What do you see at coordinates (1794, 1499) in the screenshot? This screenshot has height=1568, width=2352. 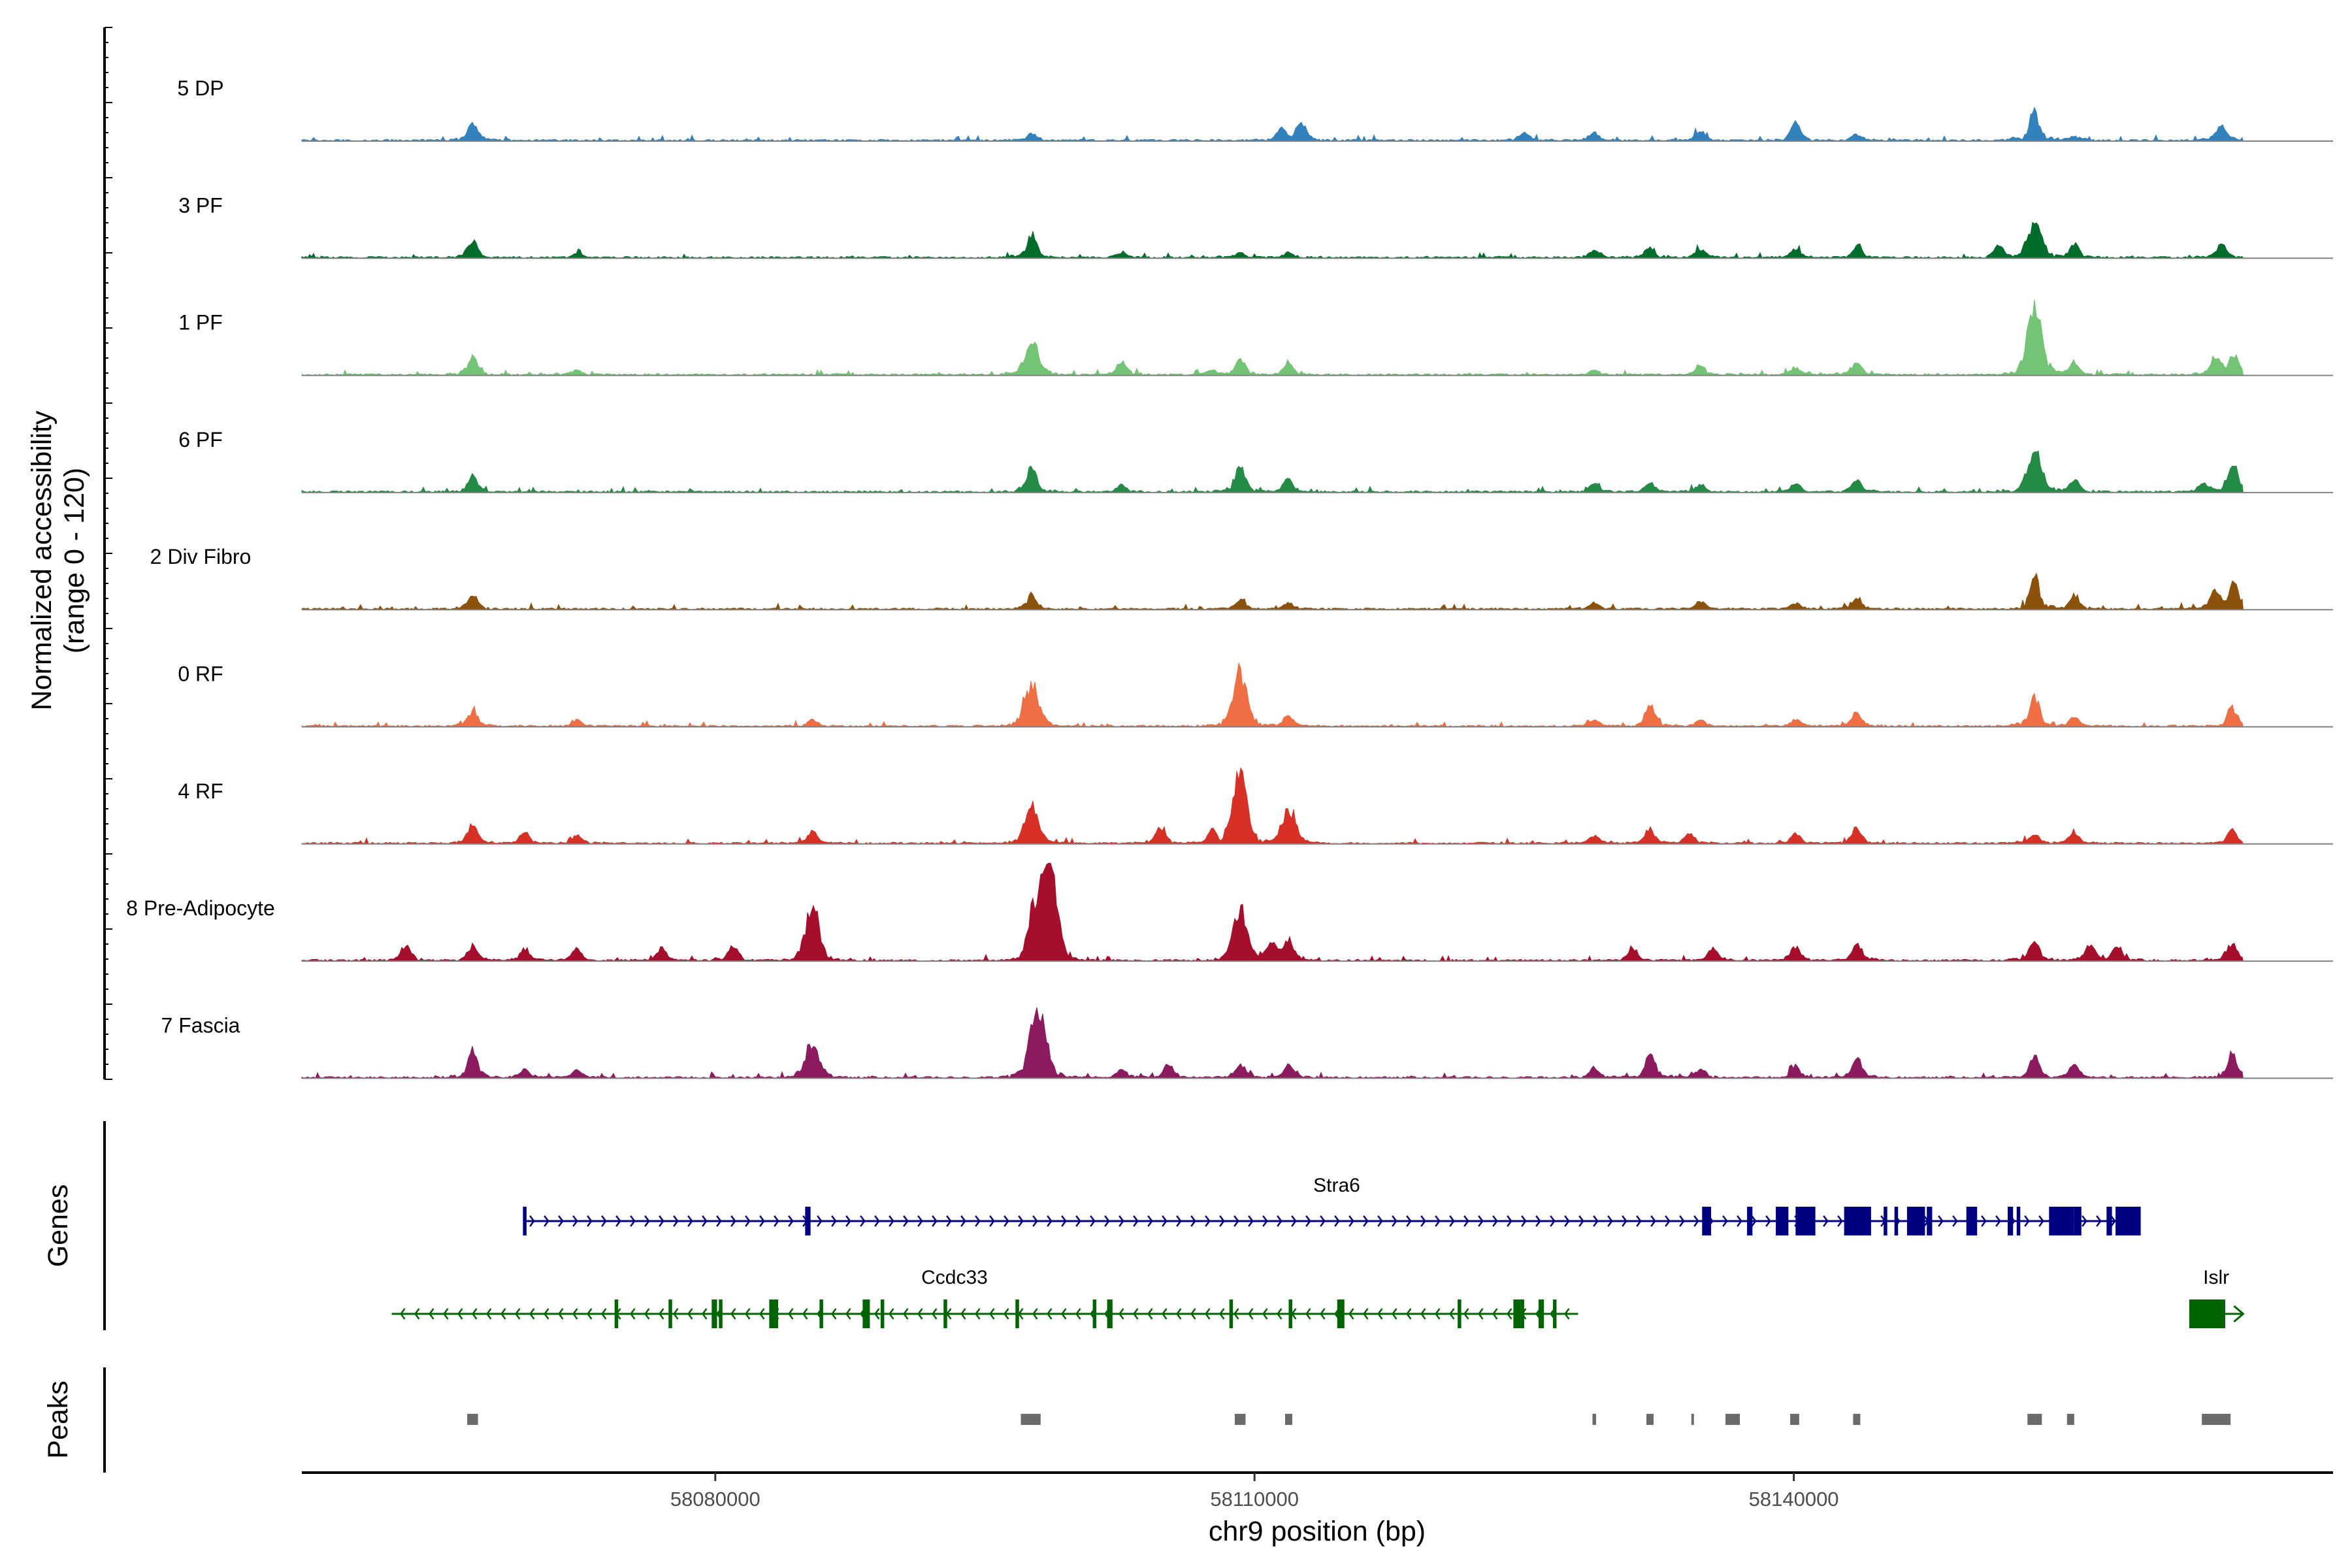 I see `x-tick-label: 58140000` at bounding box center [1794, 1499].